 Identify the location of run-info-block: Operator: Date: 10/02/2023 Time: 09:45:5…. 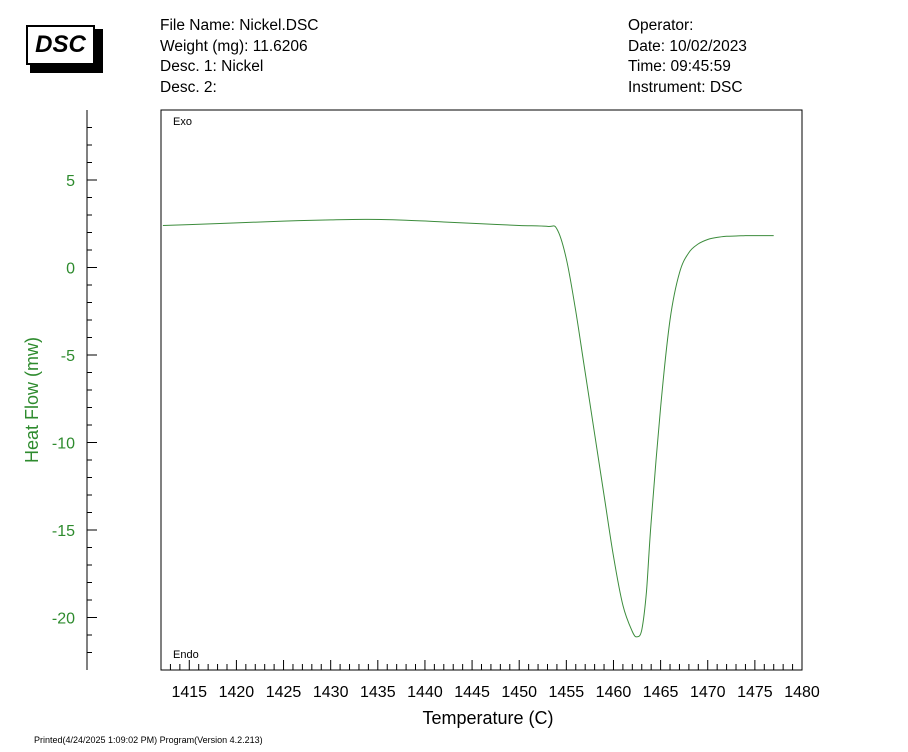
(687, 57).